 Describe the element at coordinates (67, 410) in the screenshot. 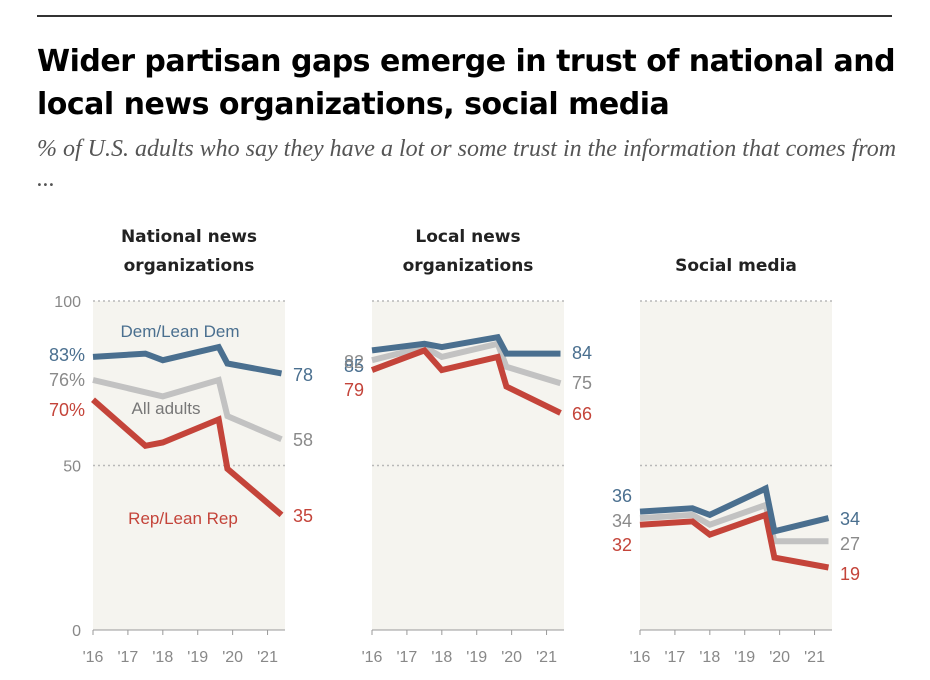

I see `start-value-label-rep: 70%` at that location.